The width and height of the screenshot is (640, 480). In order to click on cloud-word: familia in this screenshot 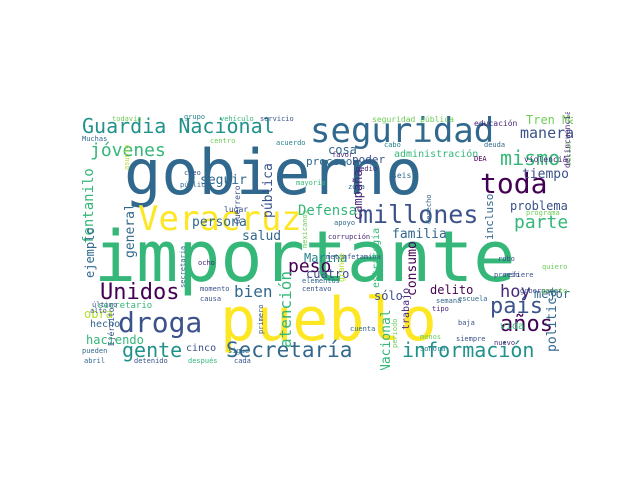, I will do `click(419, 234)`.